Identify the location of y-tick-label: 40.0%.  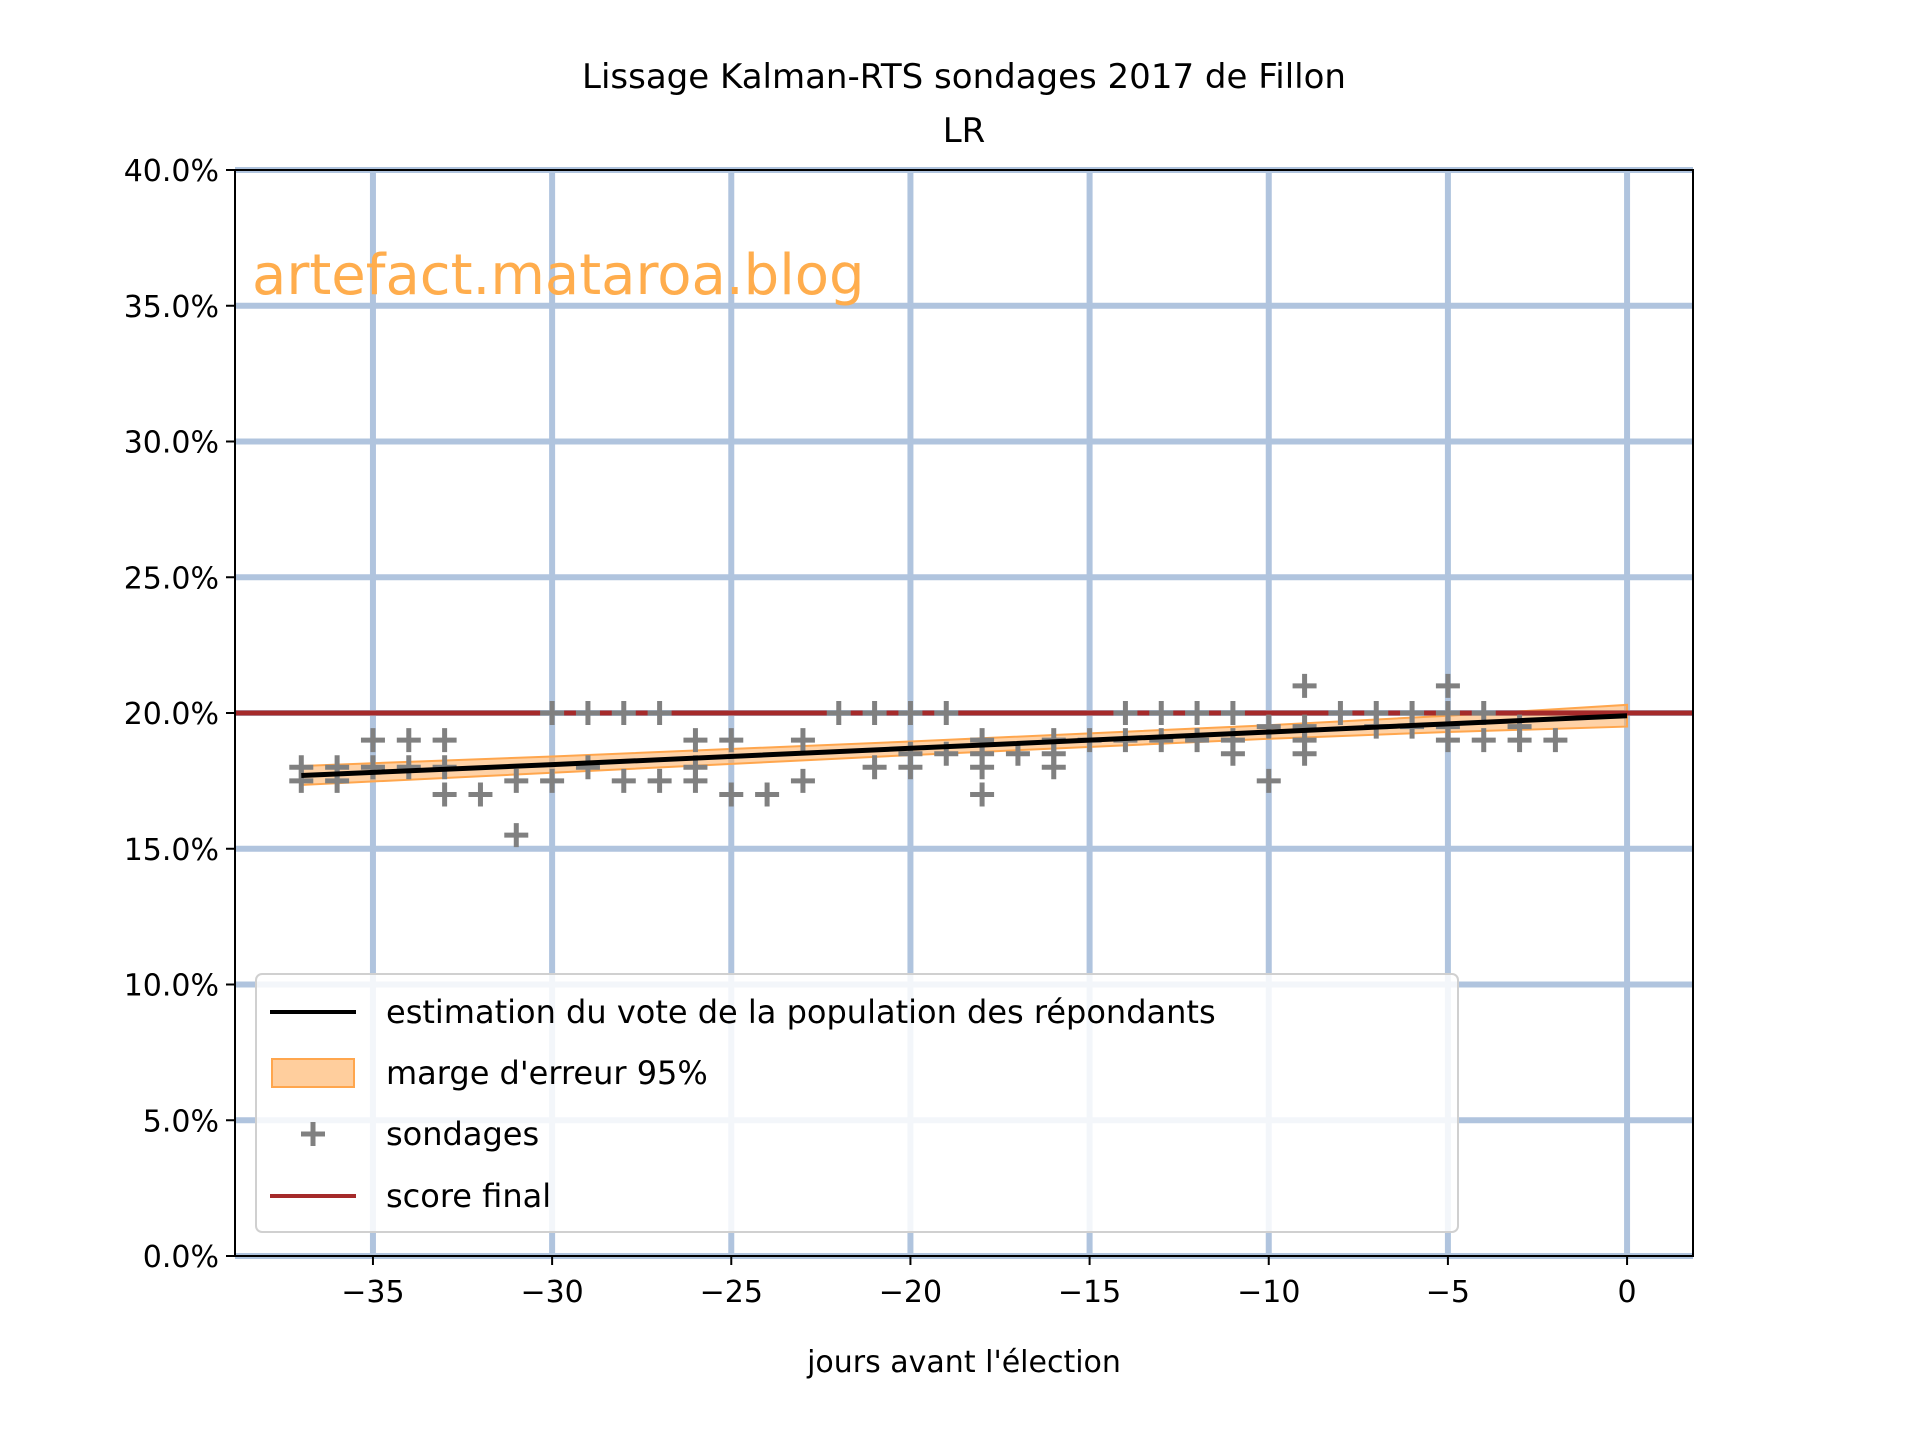
(171, 171).